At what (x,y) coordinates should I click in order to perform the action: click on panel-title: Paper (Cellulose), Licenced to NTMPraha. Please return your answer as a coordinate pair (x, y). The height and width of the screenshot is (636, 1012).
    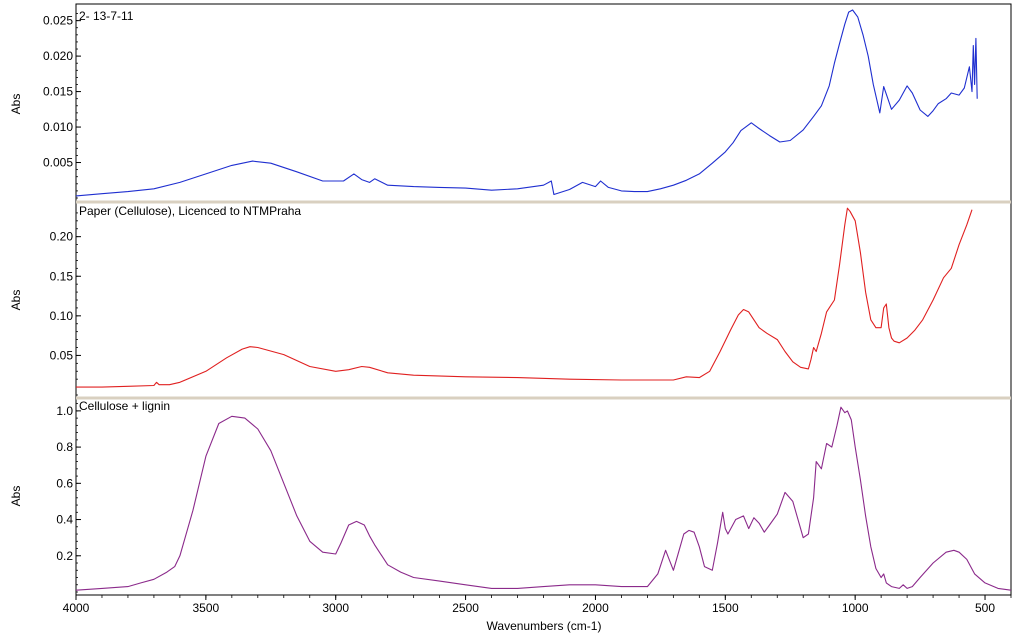
    Looking at the image, I should click on (190, 211).